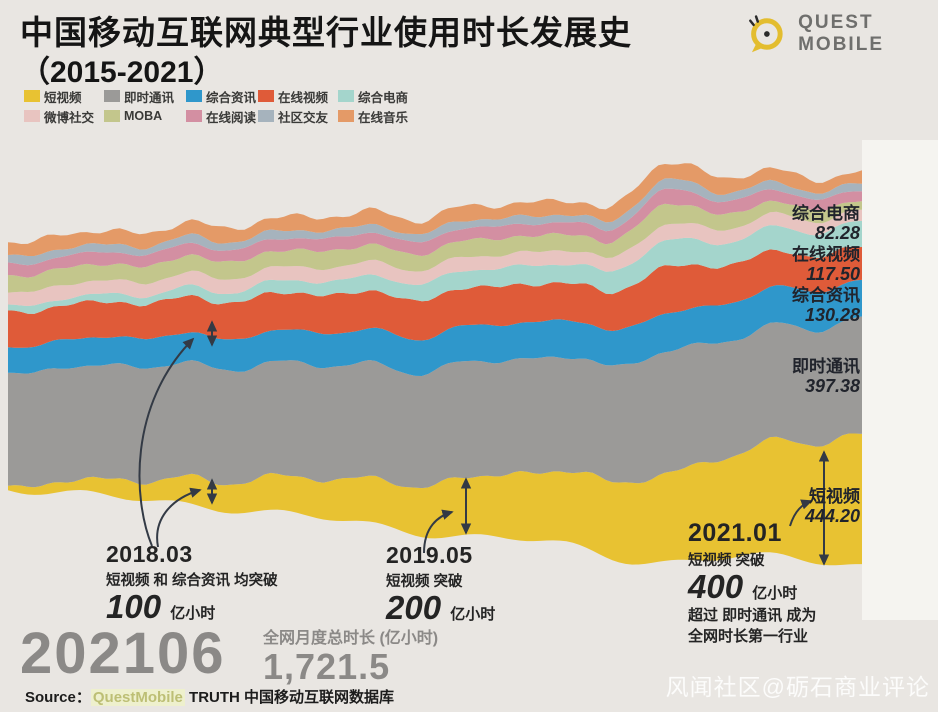 Image resolution: width=938 pixels, height=712 pixels. What do you see at coordinates (112, 96) in the screenshot?
I see `legend-swatch-instant-msg` at bounding box center [112, 96].